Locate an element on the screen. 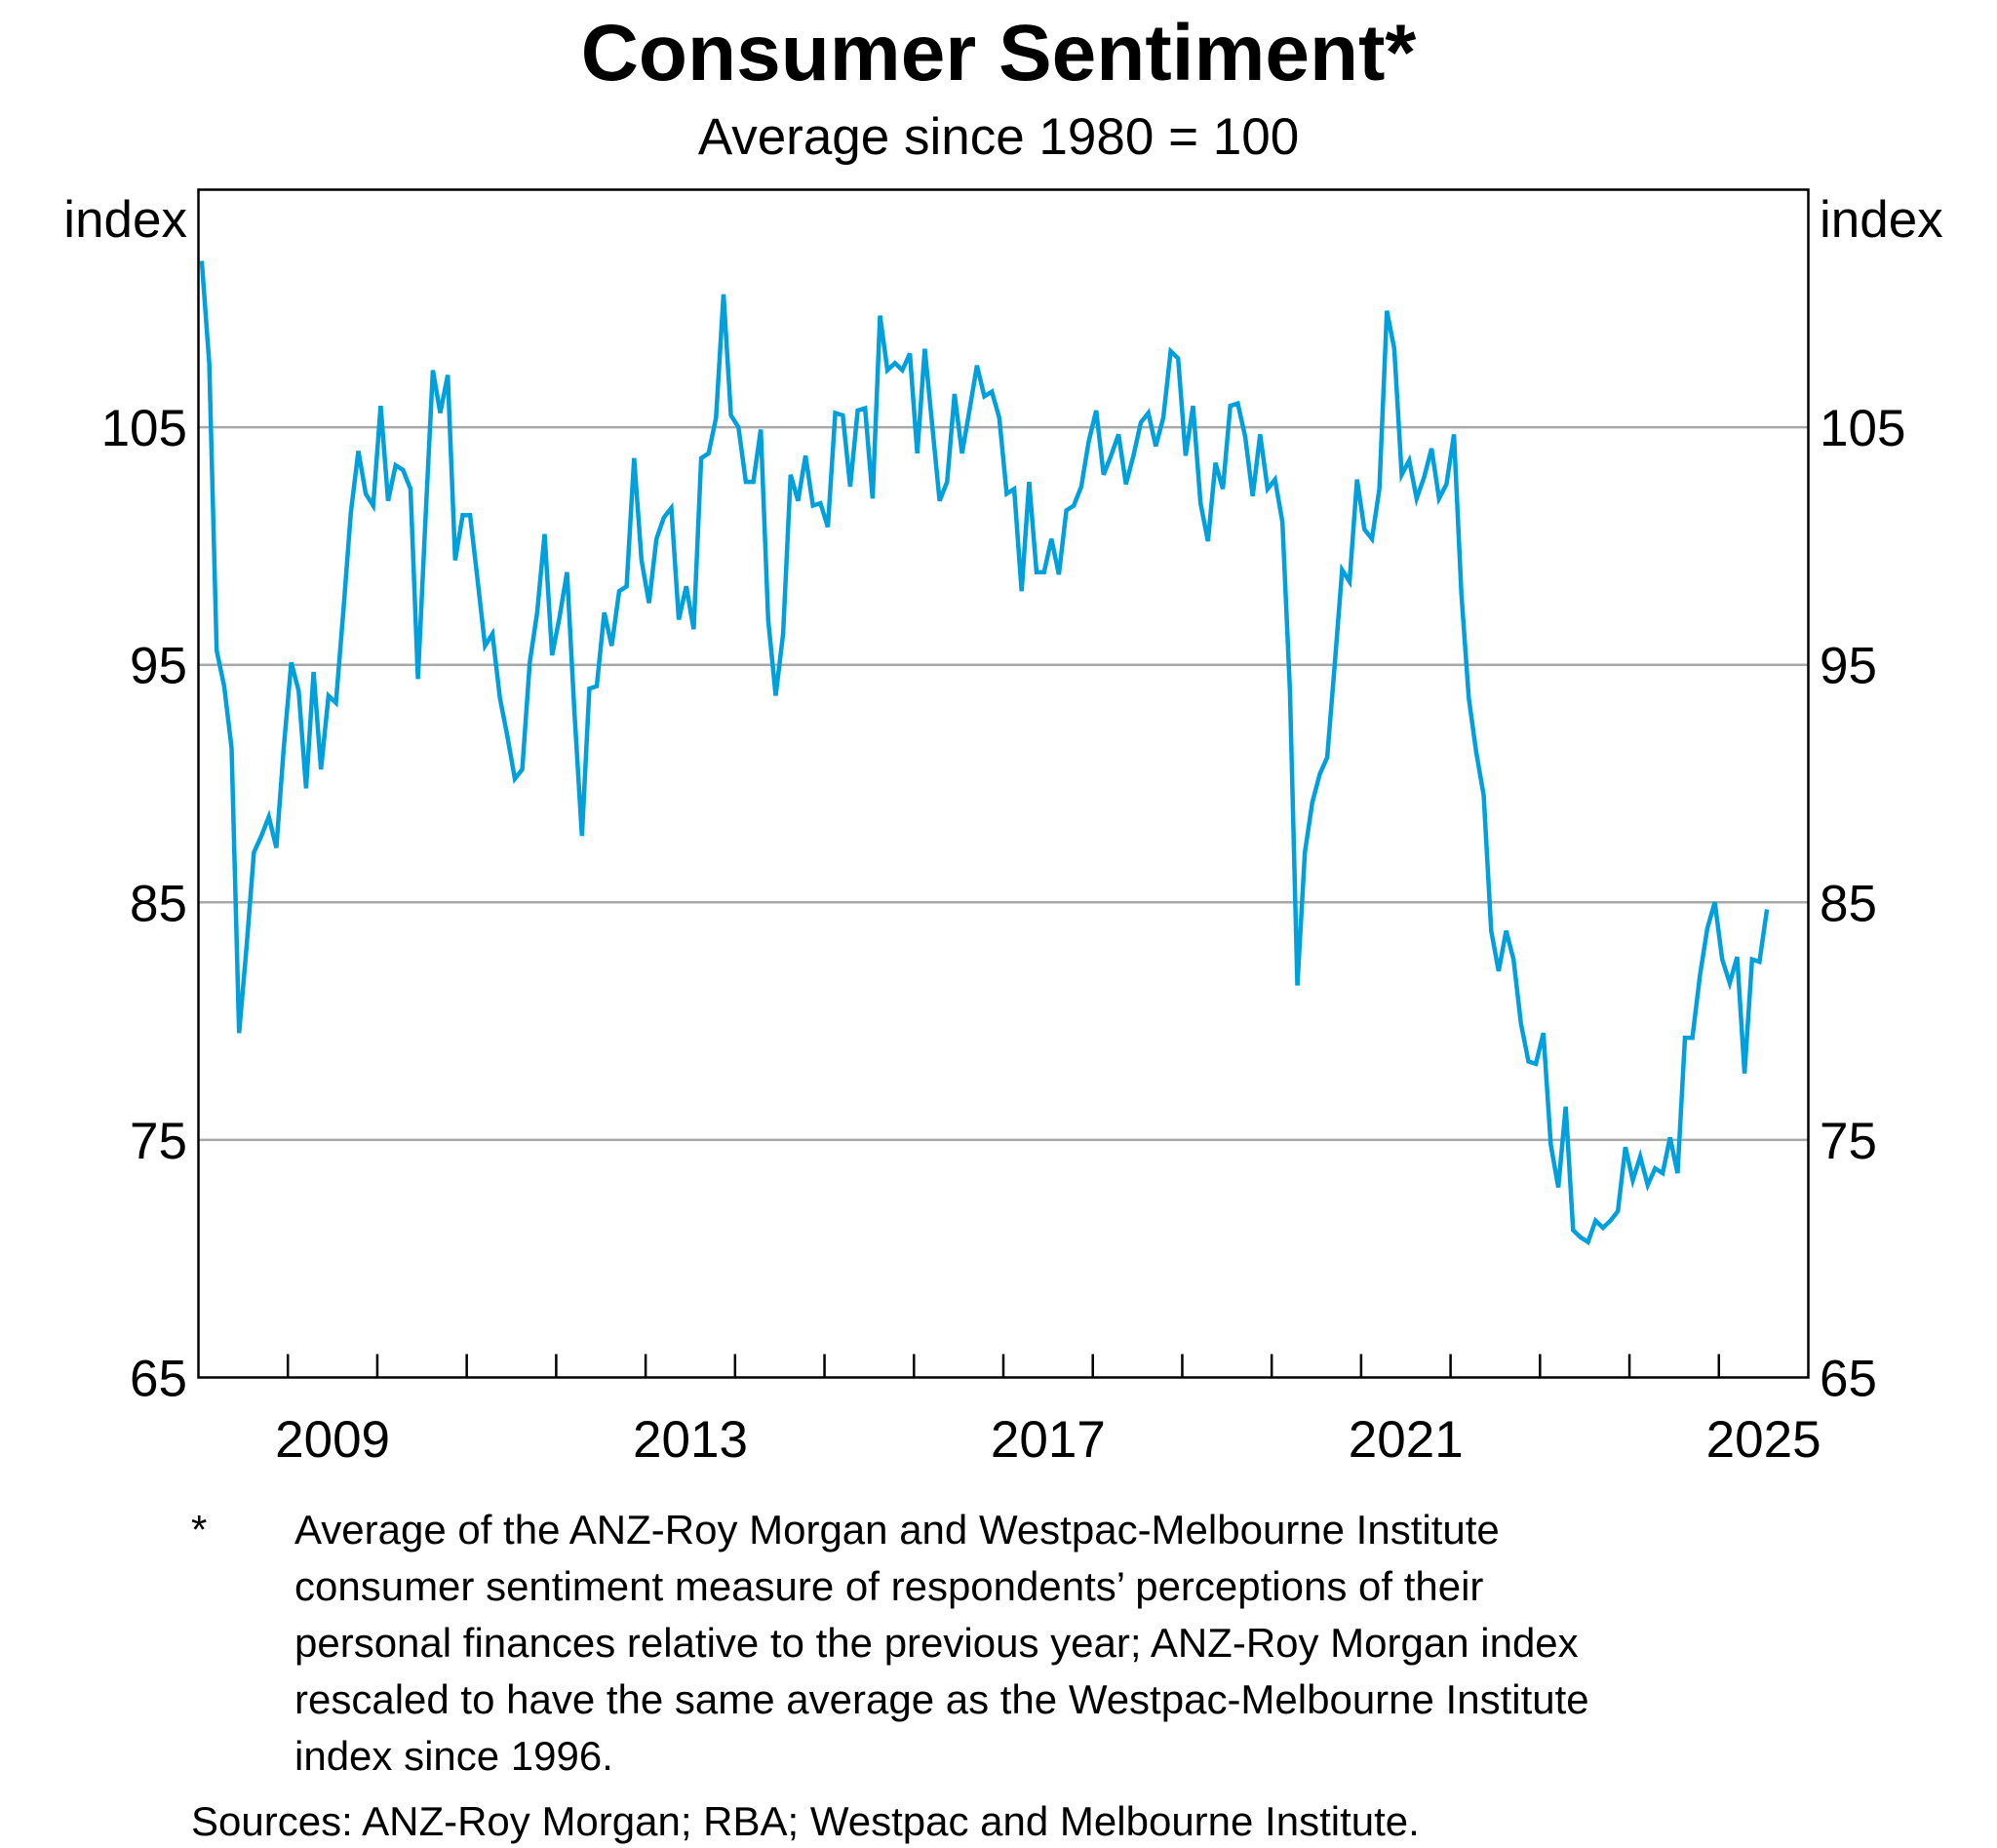 Image resolution: width=1997 pixels, height=1848 pixels. y-tick-label-right-65: 65 is located at coordinates (1848, 1379).